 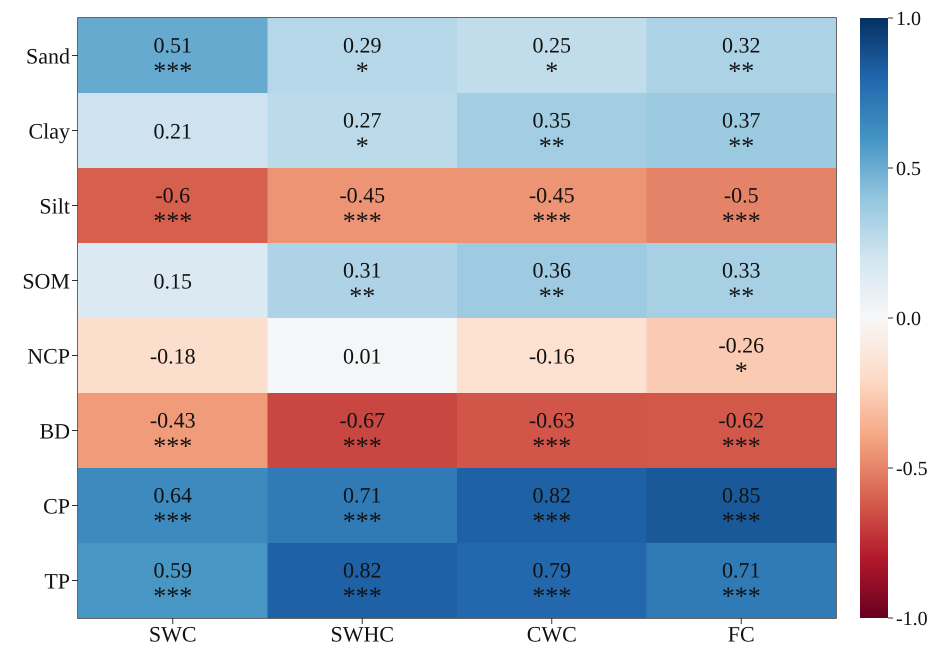 What do you see at coordinates (172, 584) in the screenshot?
I see `data-label: 0.59 ***` at bounding box center [172, 584].